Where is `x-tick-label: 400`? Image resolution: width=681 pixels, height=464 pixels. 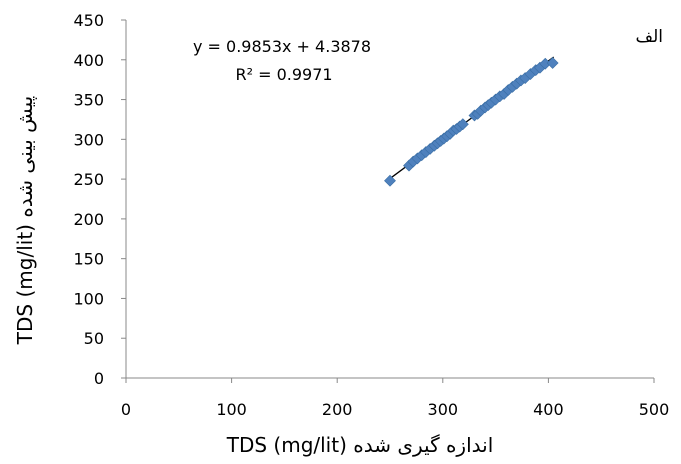 x-tick-label: 400 is located at coordinates (548, 409).